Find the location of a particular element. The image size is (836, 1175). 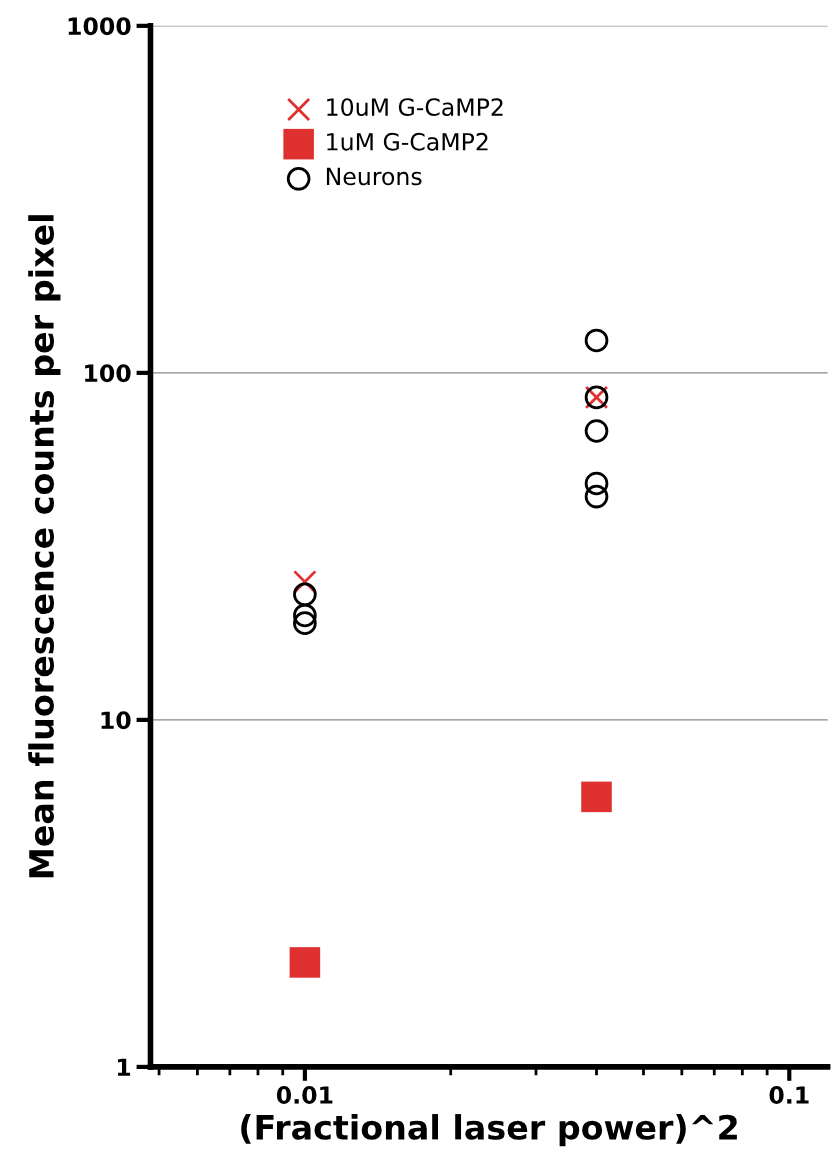

x-tick-label: 0.1 is located at coordinates (789, 1095).